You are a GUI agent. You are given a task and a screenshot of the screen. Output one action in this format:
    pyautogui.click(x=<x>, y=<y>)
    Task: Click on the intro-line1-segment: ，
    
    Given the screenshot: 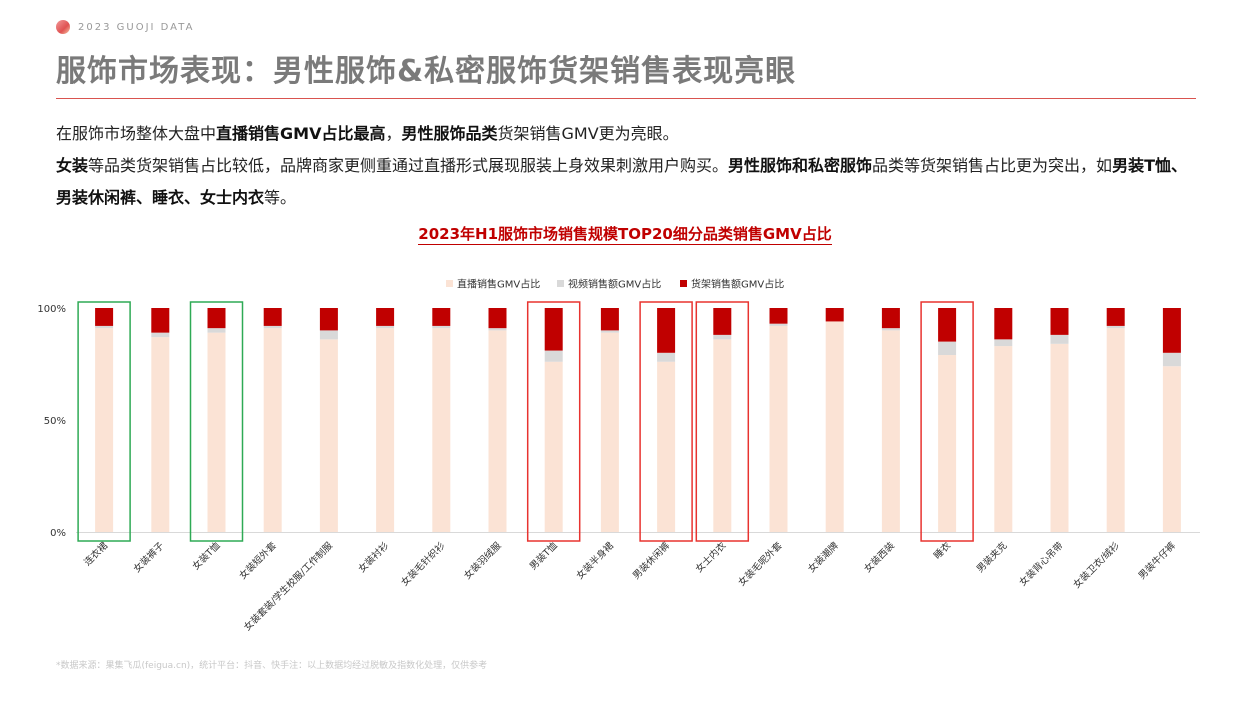 What is the action you would take?
    pyautogui.click(x=393, y=133)
    